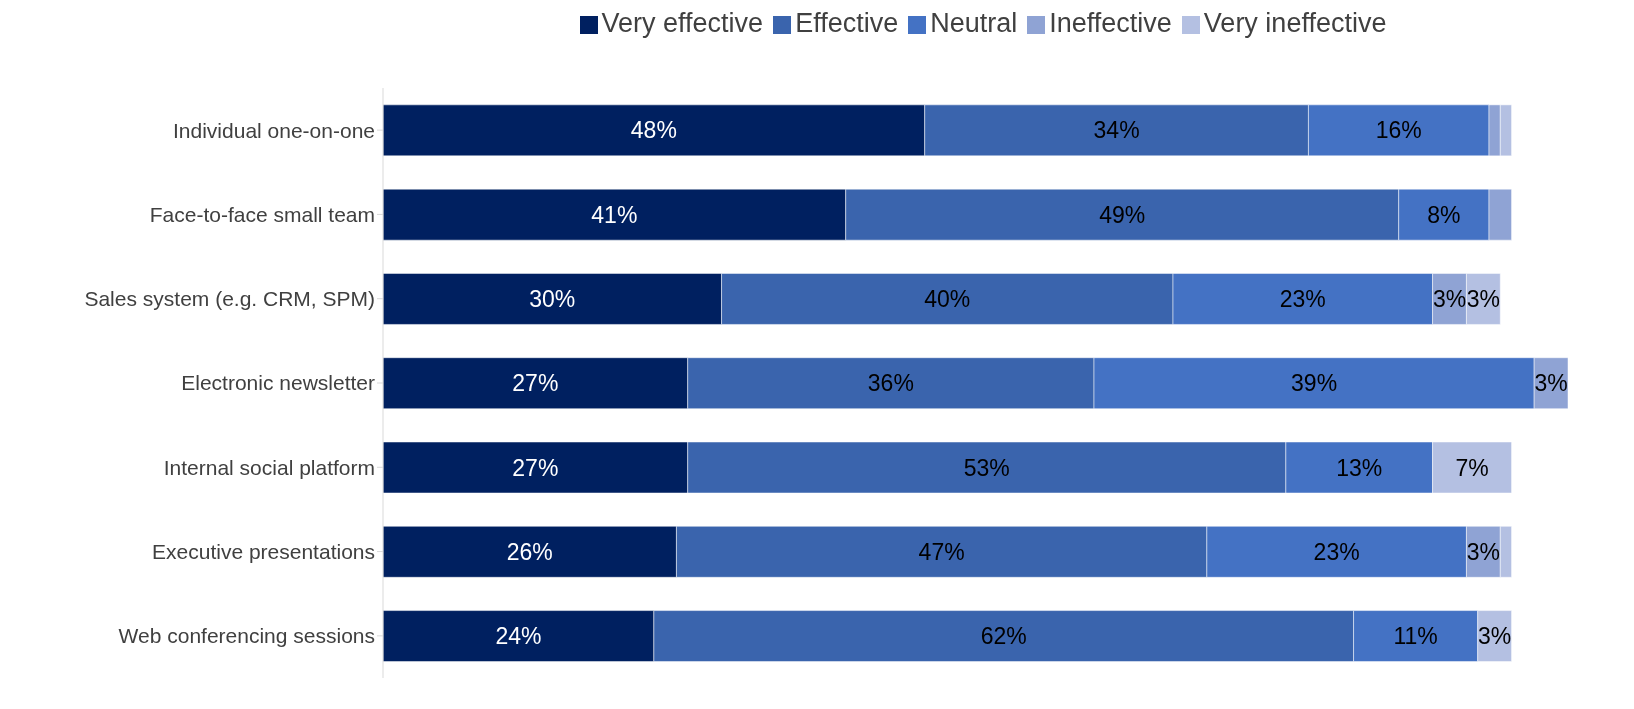 The height and width of the screenshot is (709, 1634). What do you see at coordinates (229, 299) in the screenshot?
I see `y-tick-label: Sales system (e.g. CRM, SPM)` at bounding box center [229, 299].